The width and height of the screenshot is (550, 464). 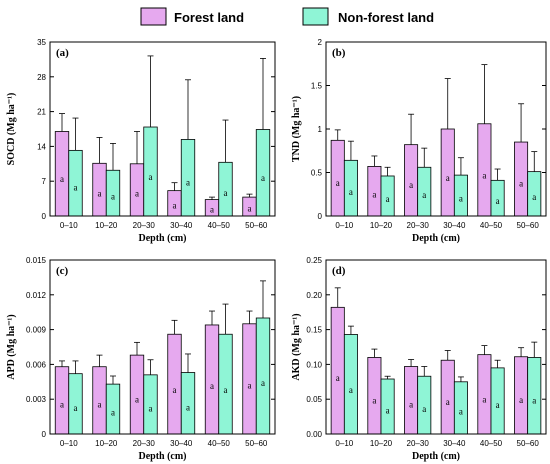 What do you see at coordinates (36, 399) in the screenshot?
I see `y-tick-label: 0.003` at bounding box center [36, 399].